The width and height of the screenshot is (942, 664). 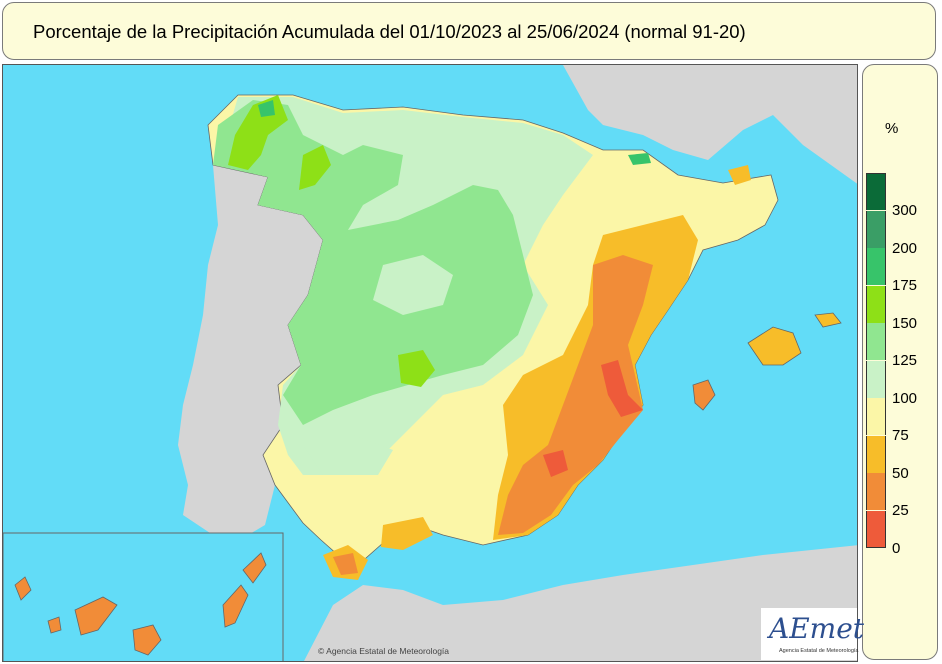 I want to click on legend-label: 50, so click(x=900, y=473).